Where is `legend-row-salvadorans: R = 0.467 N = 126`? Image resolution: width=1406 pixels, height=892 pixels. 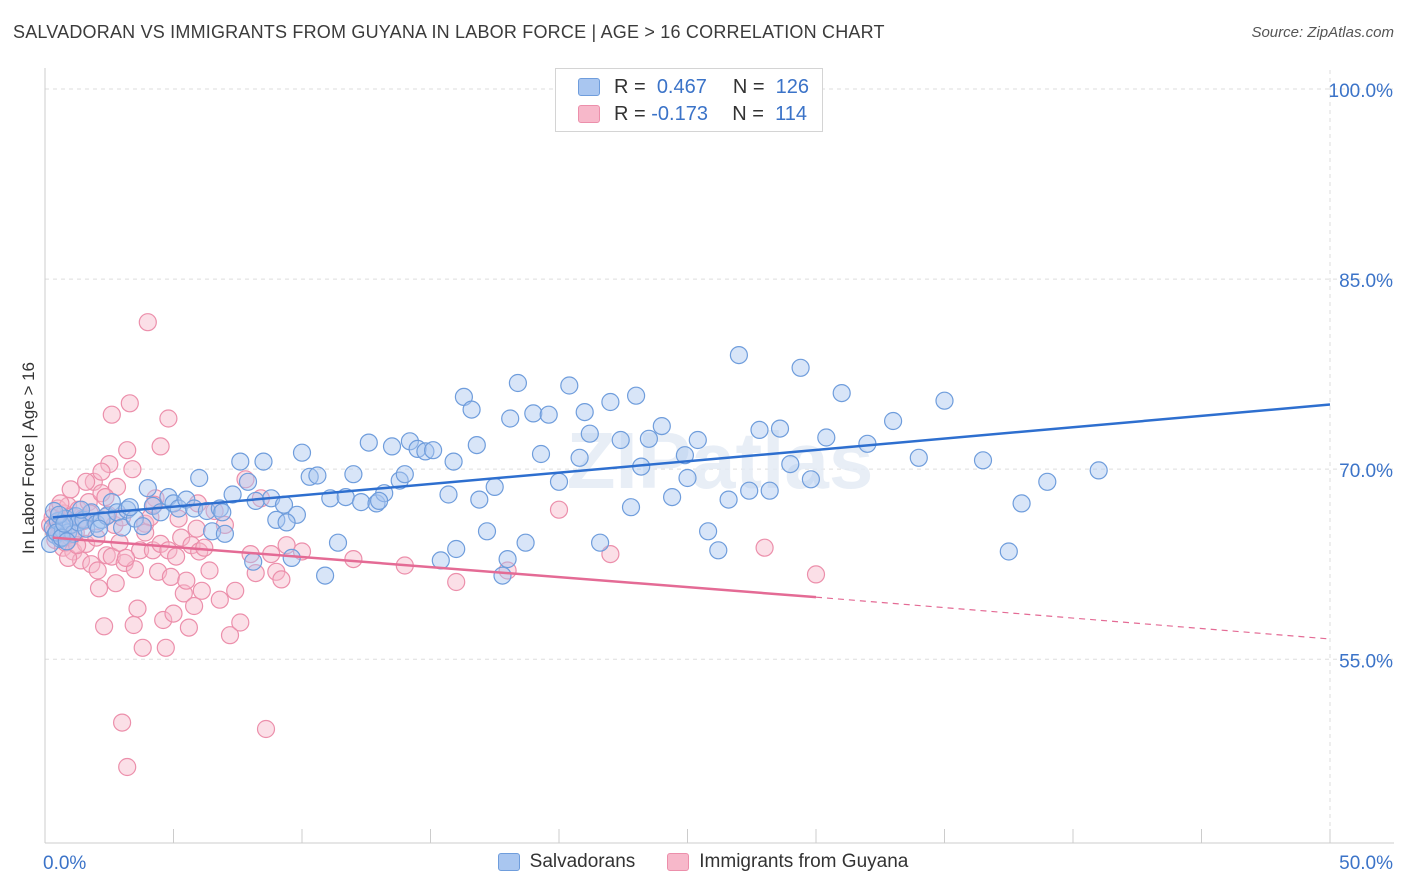 legend-row-salvadorans: R = 0.467 N = 126 is located at coordinates (693, 87).